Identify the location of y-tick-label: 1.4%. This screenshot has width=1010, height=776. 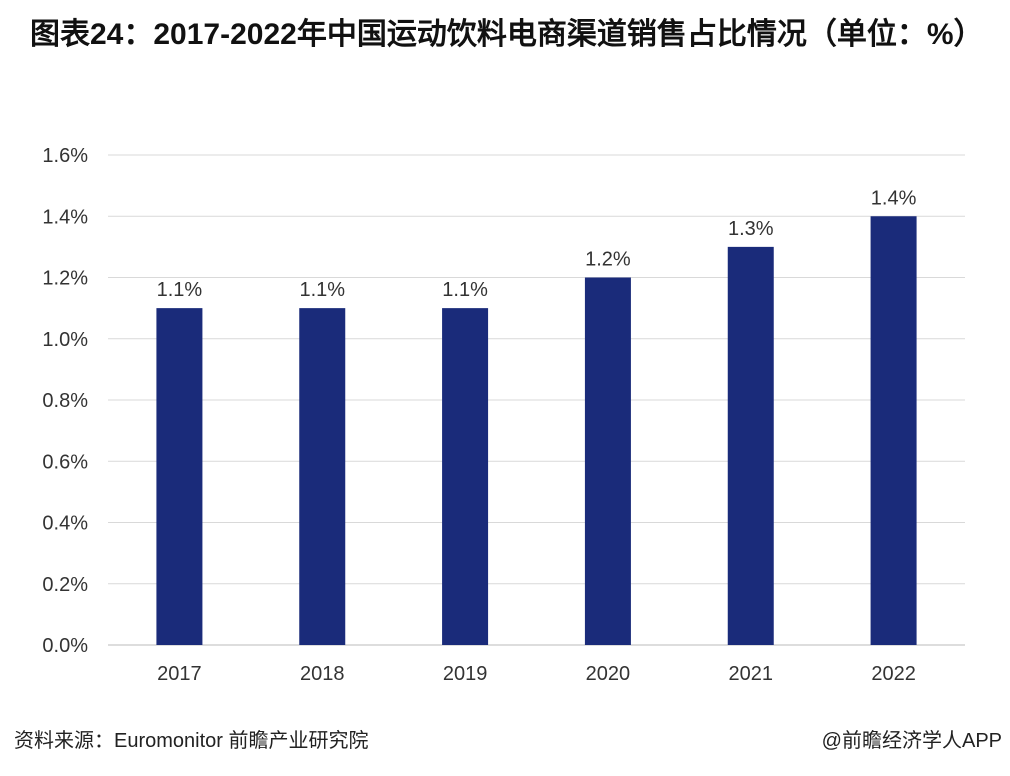
(65, 217).